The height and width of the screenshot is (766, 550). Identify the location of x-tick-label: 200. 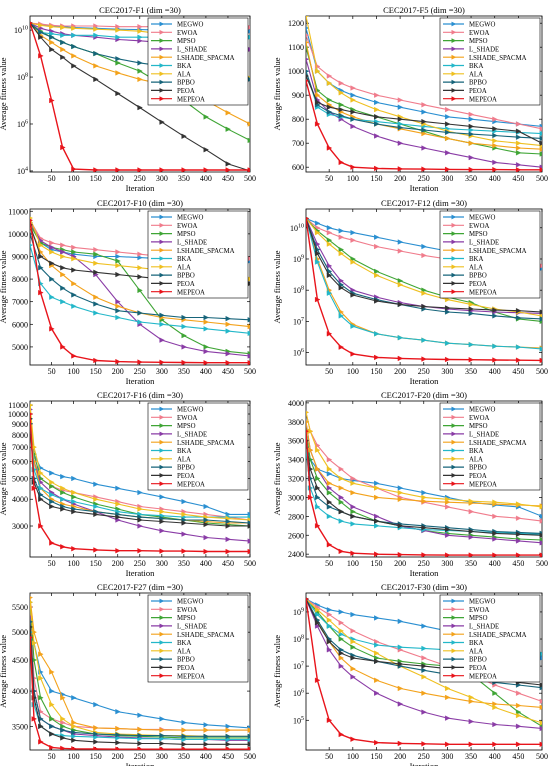
(118, 371).